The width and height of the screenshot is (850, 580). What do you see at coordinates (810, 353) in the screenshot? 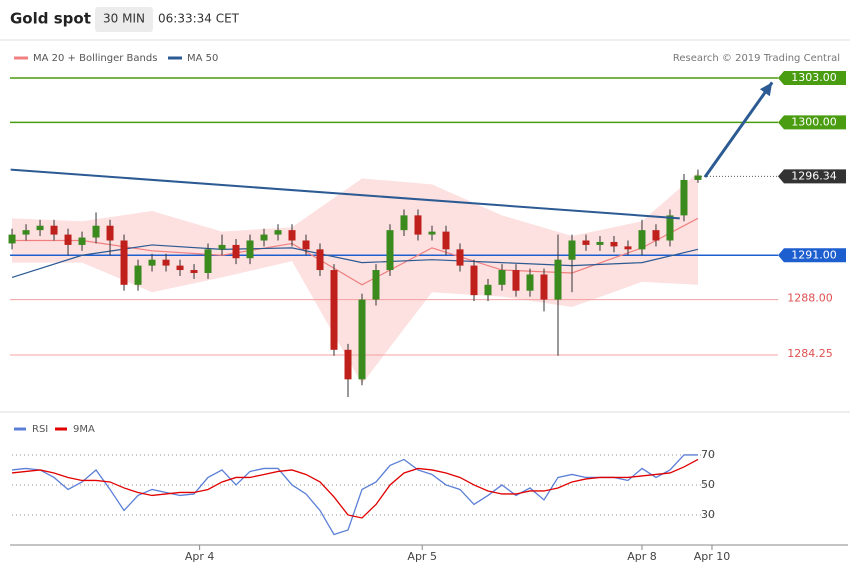
I see `level-label: 1284.25` at bounding box center [810, 353].